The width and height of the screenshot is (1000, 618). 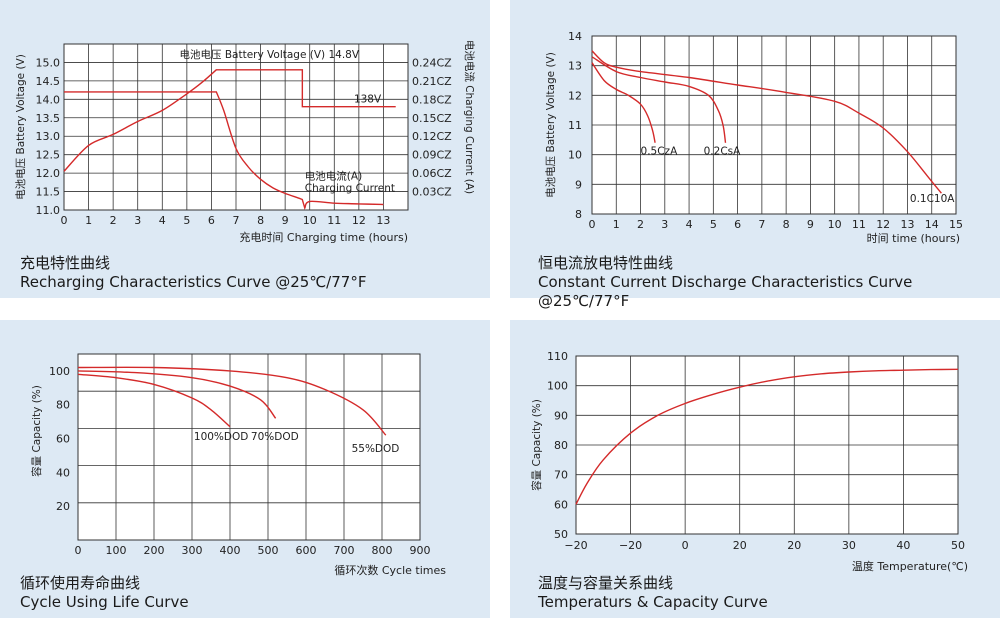 What do you see at coordinates (48, 99) in the screenshot?
I see `y-left-tick-label: 14.0` at bounding box center [48, 99].